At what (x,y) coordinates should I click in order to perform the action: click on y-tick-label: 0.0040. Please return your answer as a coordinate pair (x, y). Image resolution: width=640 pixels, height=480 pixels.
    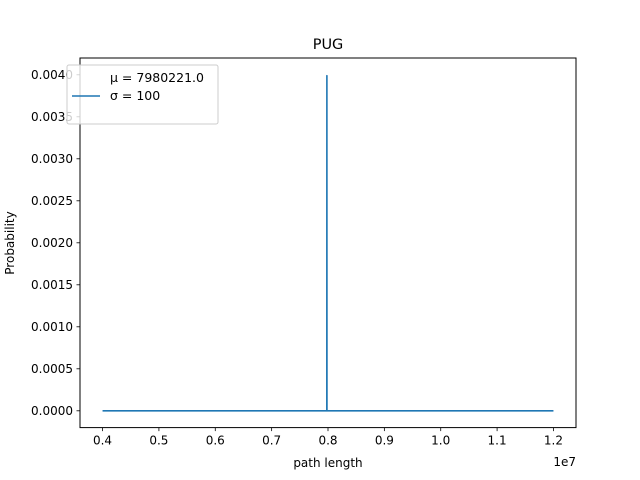
    Looking at the image, I should click on (52, 75).